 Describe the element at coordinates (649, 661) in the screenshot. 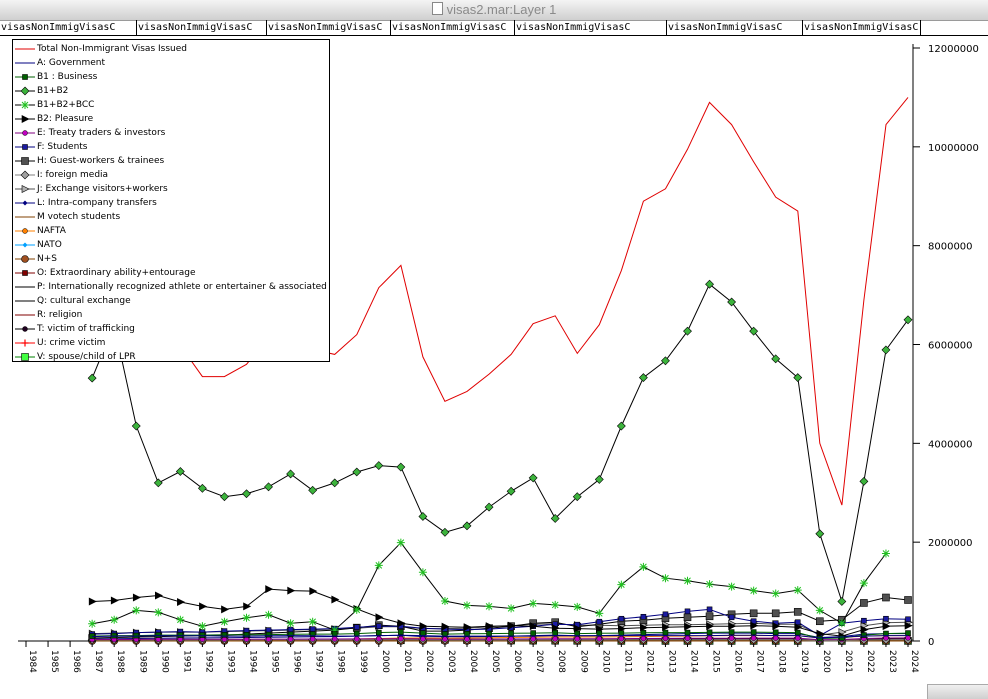

I see `x-tick-label: 2012` at that location.